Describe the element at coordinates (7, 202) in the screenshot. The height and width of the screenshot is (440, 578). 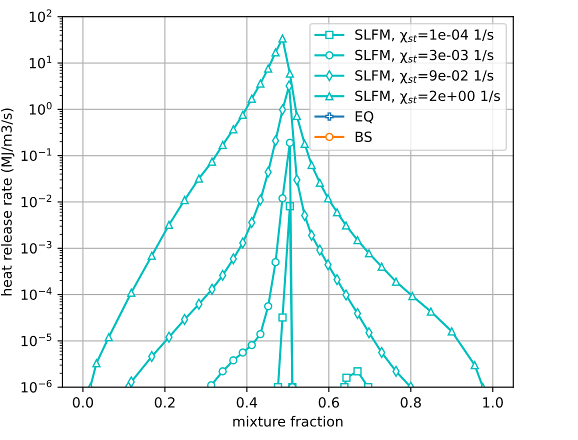
I see `y-axis-title: heat release rate (MJ/m3/s)` at that location.